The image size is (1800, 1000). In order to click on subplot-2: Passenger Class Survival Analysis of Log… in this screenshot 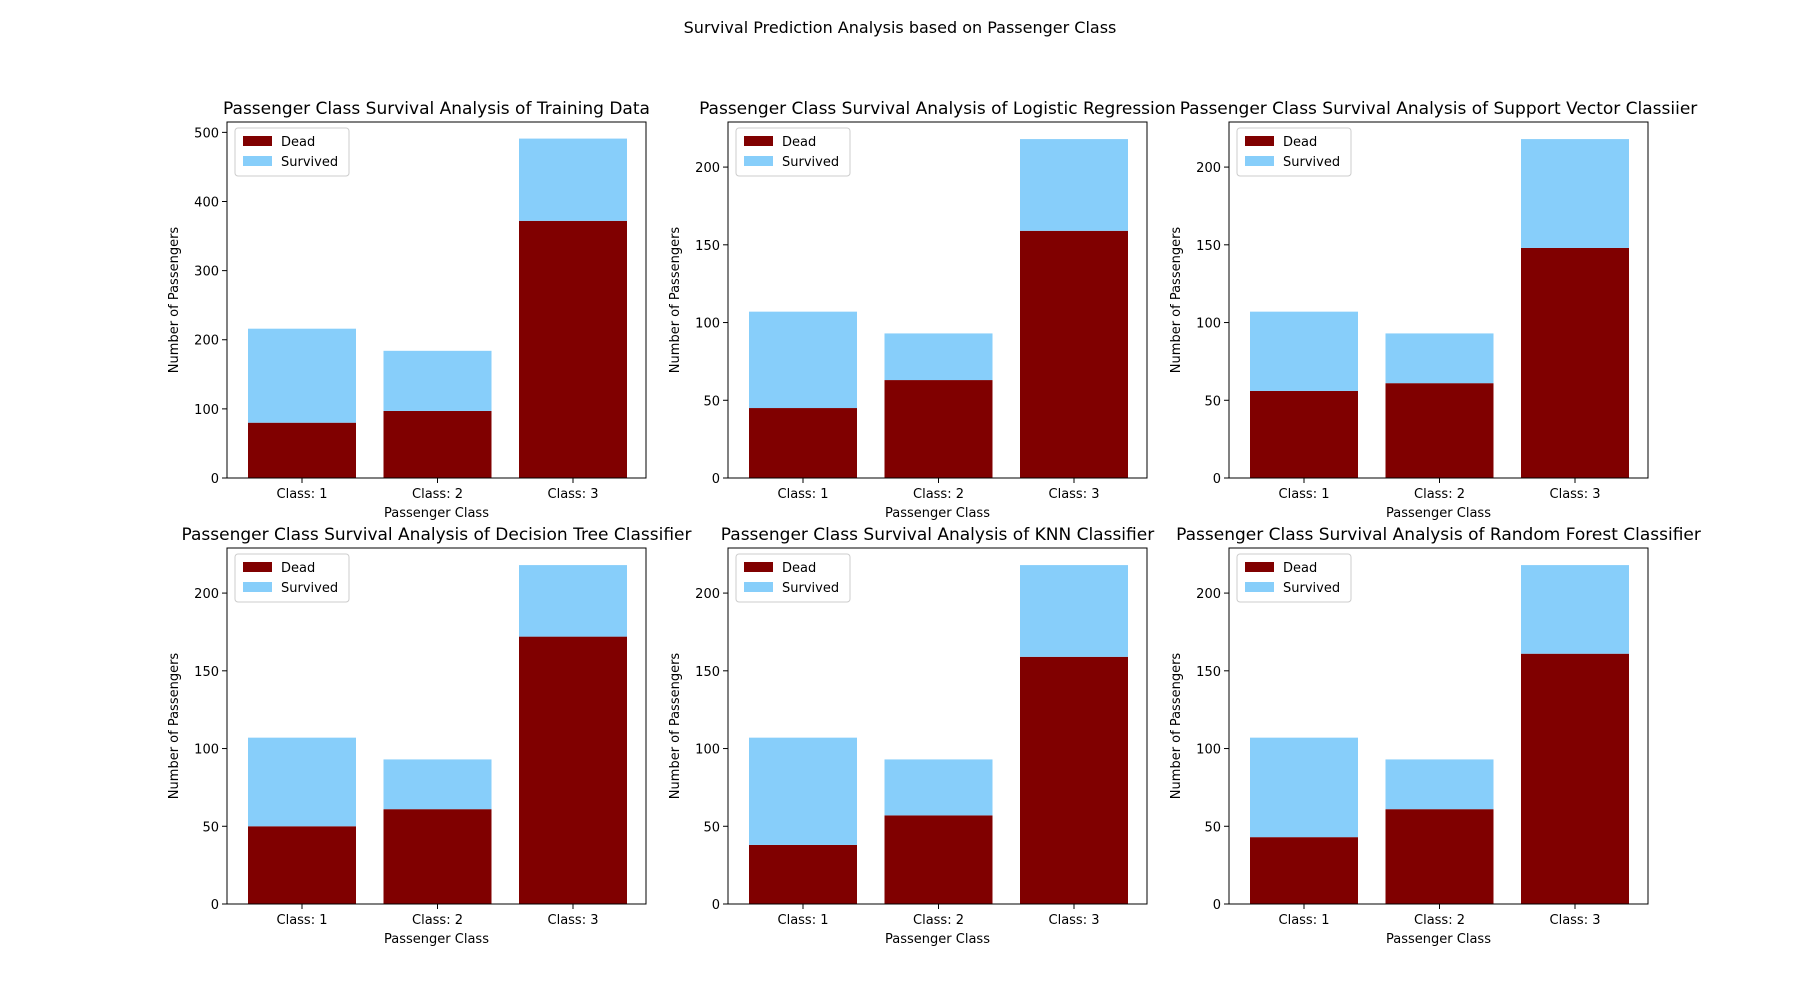, I will do `click(922, 310)`.